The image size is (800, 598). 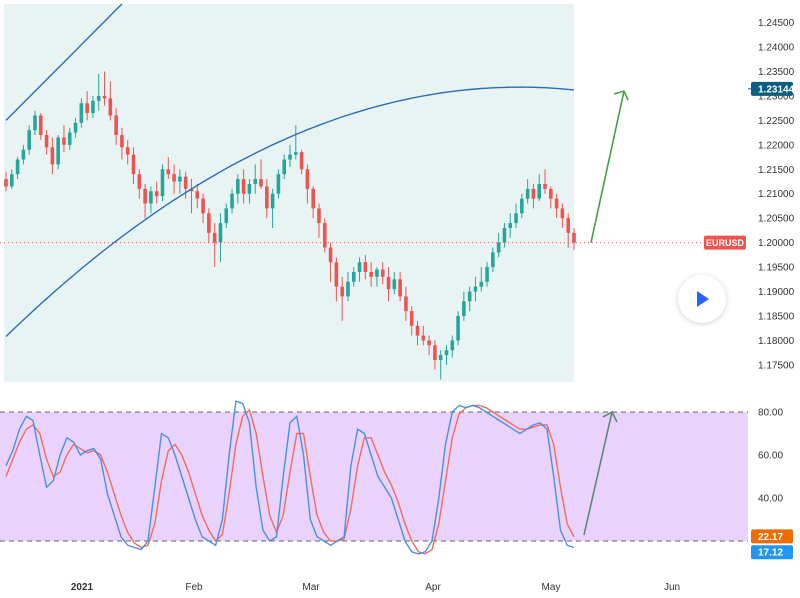 What do you see at coordinates (776, 341) in the screenshot?
I see `price-tick-label: 1.18000` at bounding box center [776, 341].